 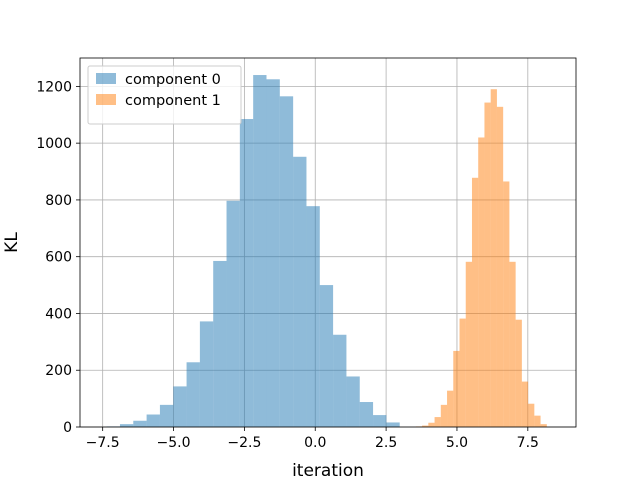 I want to click on y-tick-label: 600, so click(x=58, y=258).